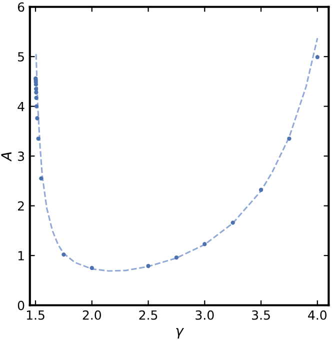 The width and height of the screenshot is (332, 343). I want to click on y-tick-label: 6, so click(21, 7).